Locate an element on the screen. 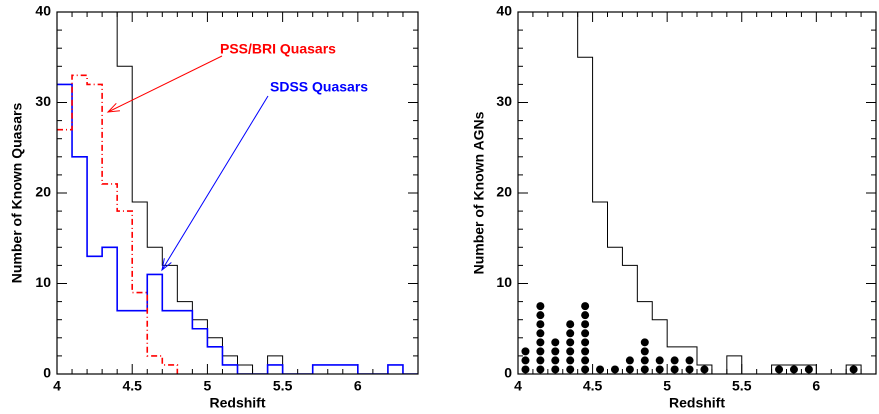 The width and height of the screenshot is (879, 414). y-axis-title: Number of Known Quasars is located at coordinates (17, 193).